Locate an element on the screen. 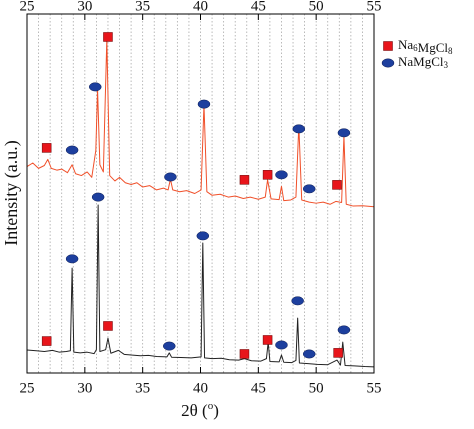  x-tick-label: 45 is located at coordinates (258, 388).